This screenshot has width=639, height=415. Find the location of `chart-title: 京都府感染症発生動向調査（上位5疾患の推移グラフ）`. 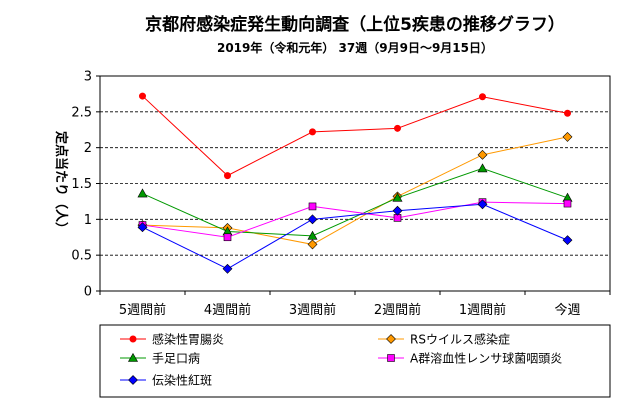

chart-title: 京都府感染症発生動向調査（上位5疾患の推移グラフ） is located at coordinates (355, 24).